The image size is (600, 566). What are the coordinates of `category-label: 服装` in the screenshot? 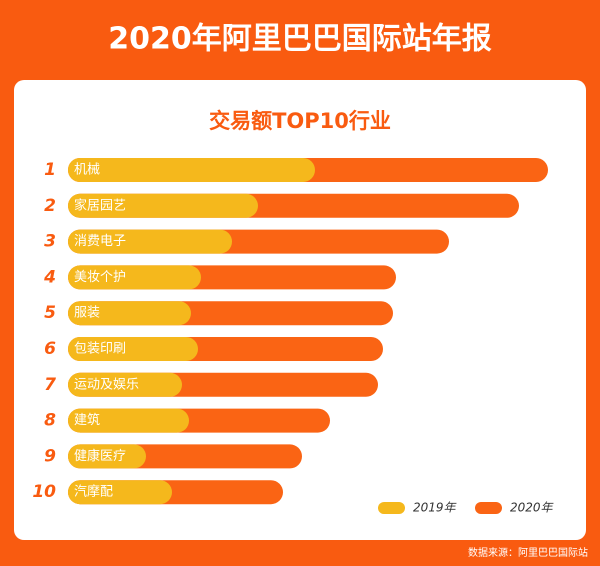 It's located at (87, 313).